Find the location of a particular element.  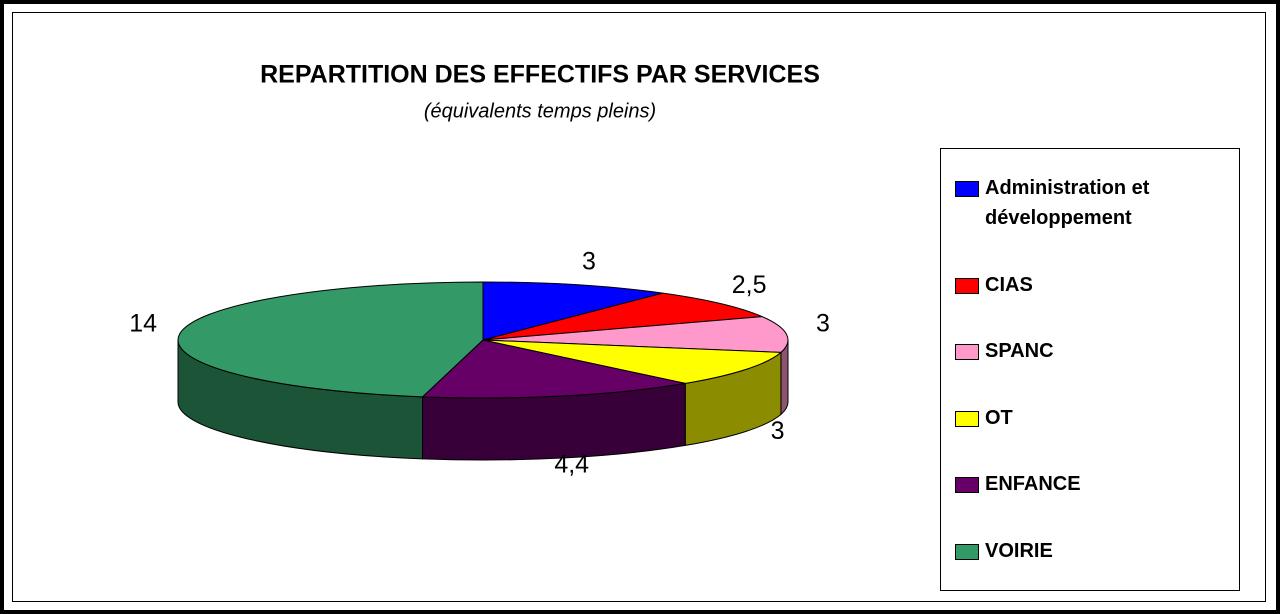

chart-title: REPARTITION DES EFFECTIFS PAR SERVICES is located at coordinates (540, 75).